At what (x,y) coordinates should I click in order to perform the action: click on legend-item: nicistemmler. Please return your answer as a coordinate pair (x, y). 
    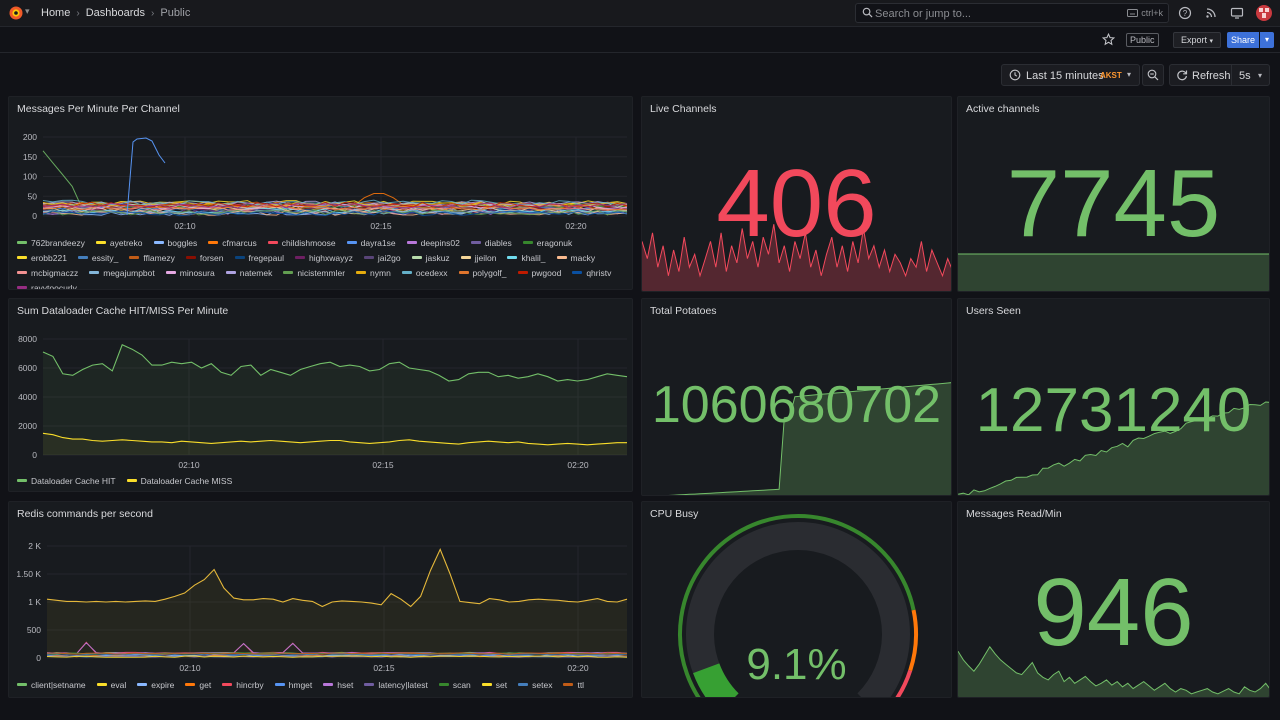
    Looking at the image, I should click on (314, 272).